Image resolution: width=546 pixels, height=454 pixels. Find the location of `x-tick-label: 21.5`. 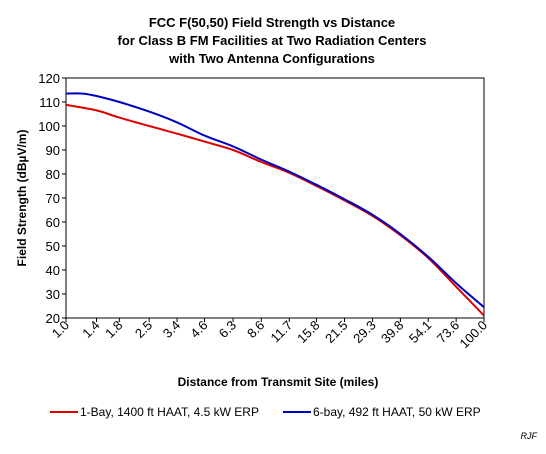

x-tick-label: 21.5 is located at coordinates (336, 332).